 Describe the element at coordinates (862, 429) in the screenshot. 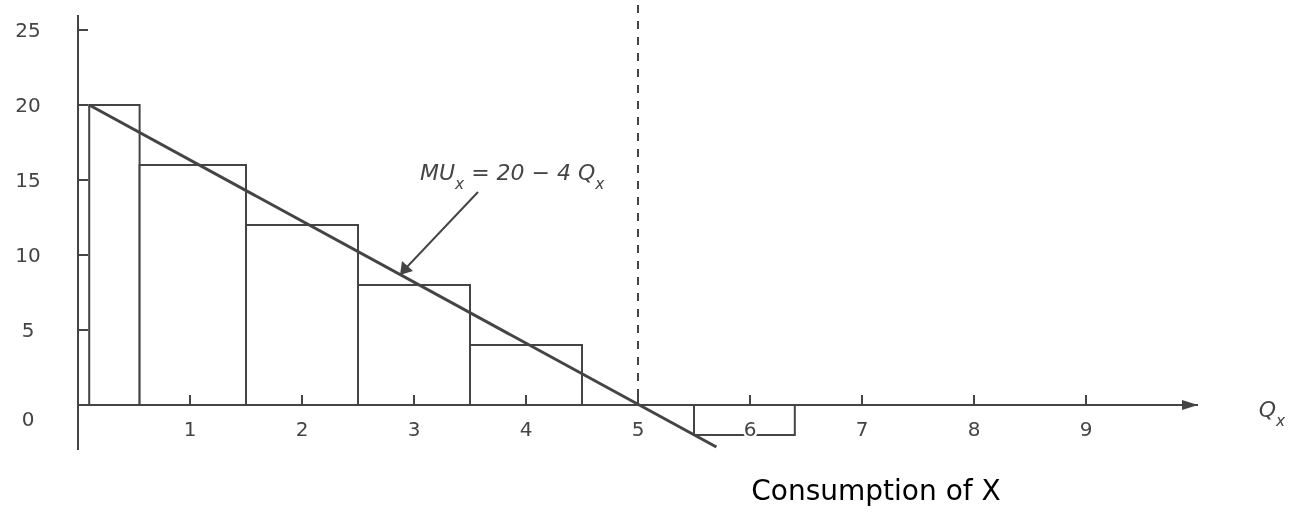

I see `x-tick-label: 7` at that location.